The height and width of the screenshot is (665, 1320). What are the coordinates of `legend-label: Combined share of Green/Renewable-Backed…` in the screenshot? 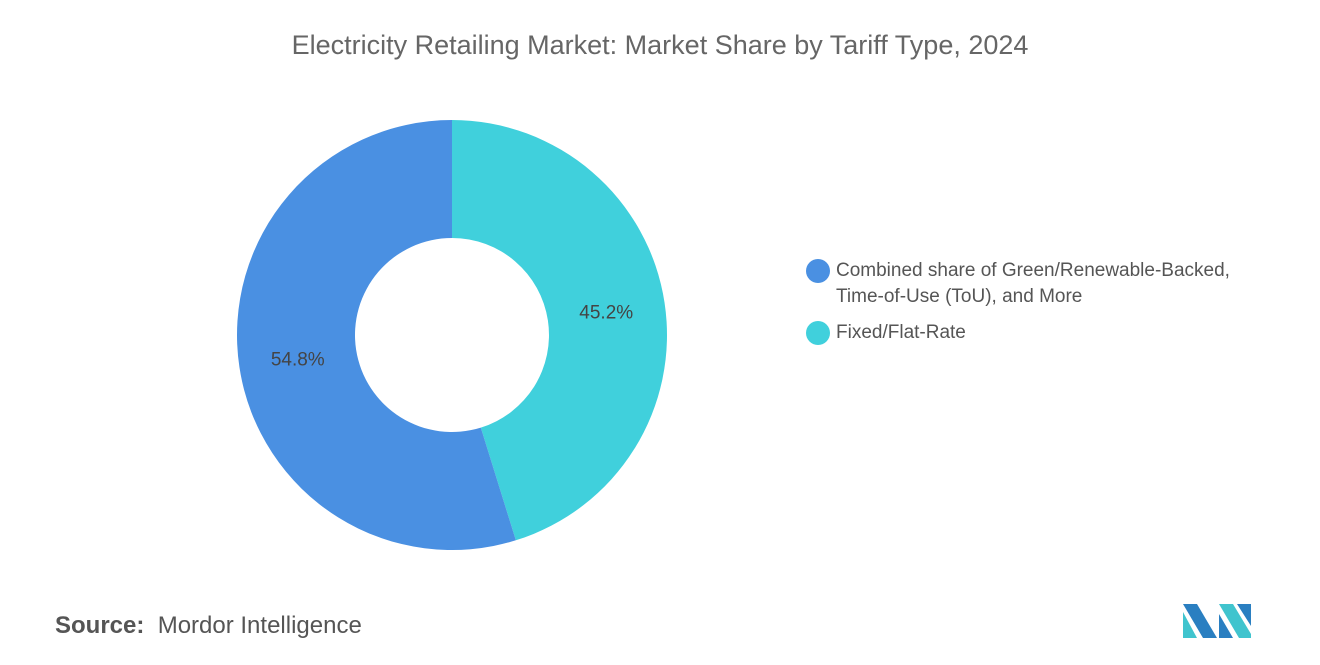 It's located at (1033, 283).